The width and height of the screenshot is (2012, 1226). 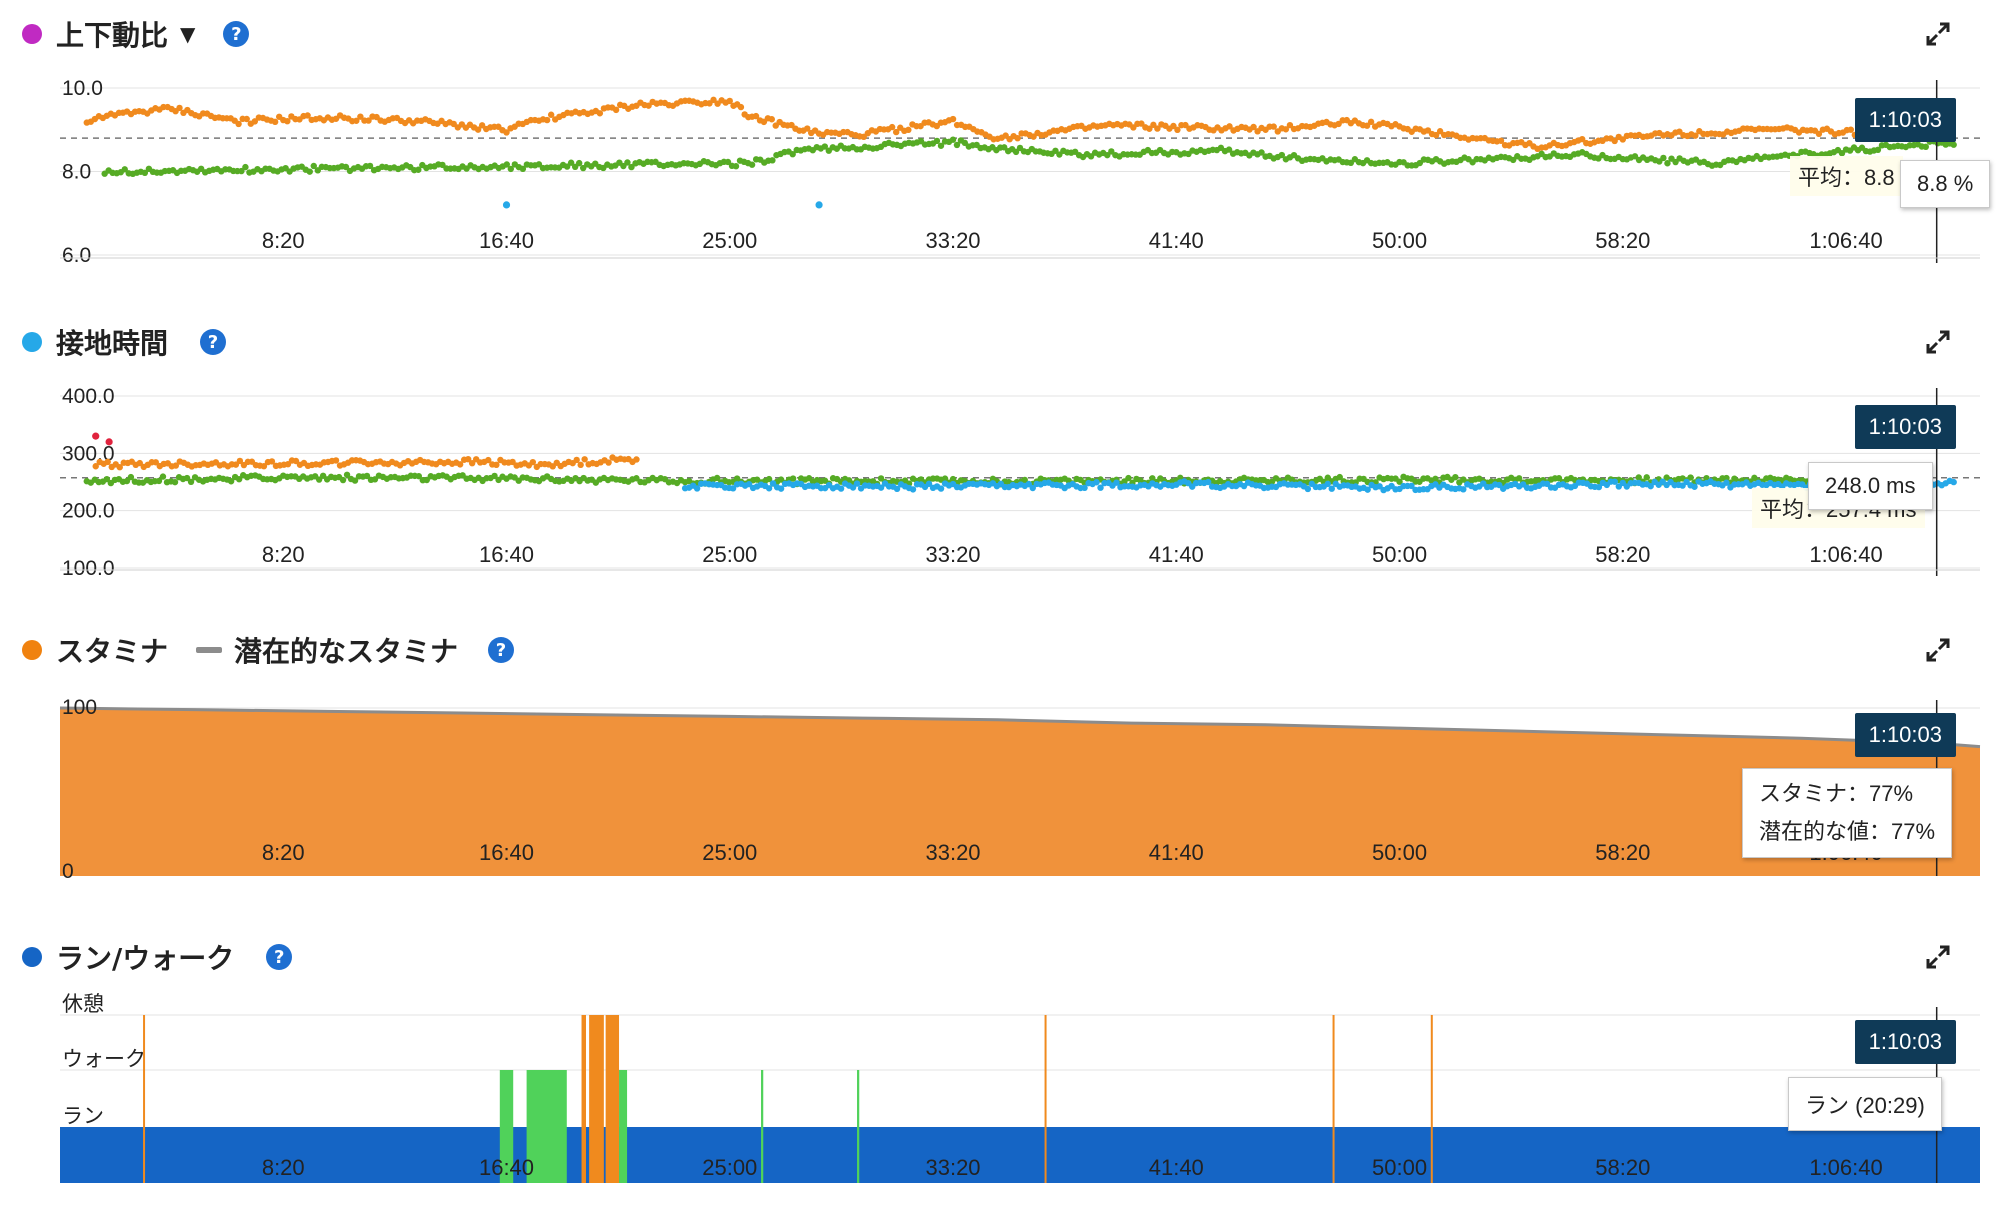 I want to click on panel-title: スタミナ, so click(x=112, y=651).